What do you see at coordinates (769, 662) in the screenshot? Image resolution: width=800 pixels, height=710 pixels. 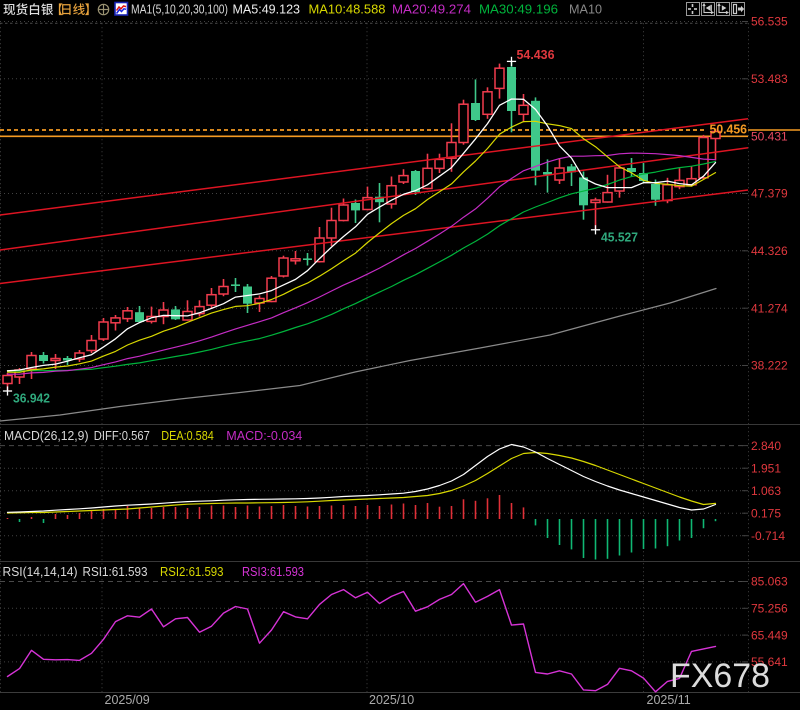 I see `svg-text: 55.641` at bounding box center [769, 662].